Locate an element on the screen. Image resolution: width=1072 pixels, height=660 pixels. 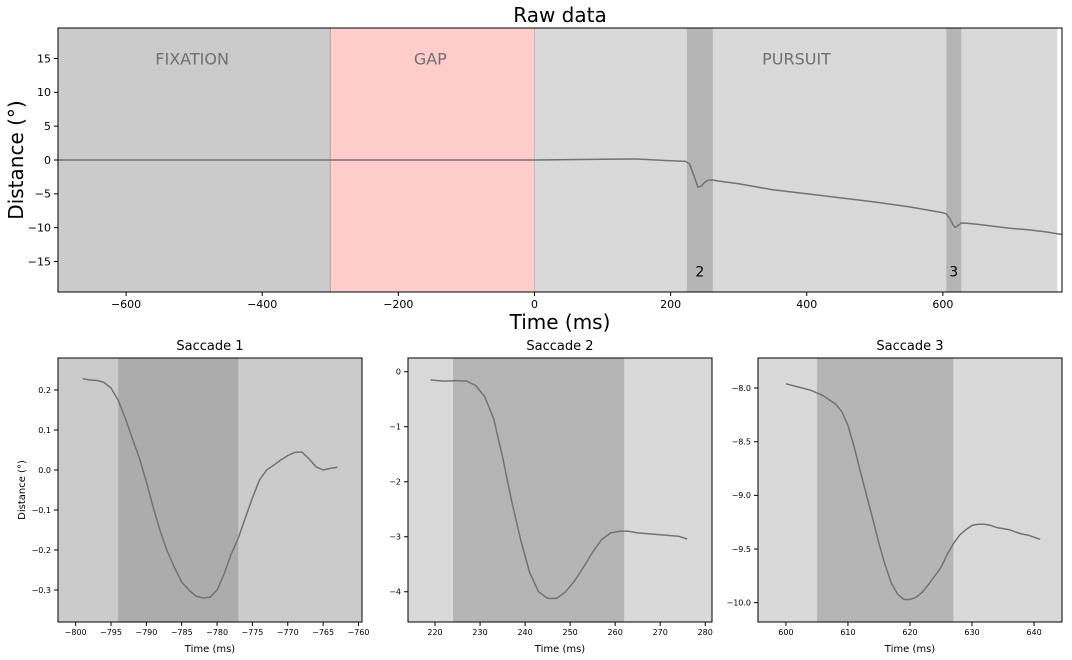
saccade-3-series is located at coordinates (913, 492).